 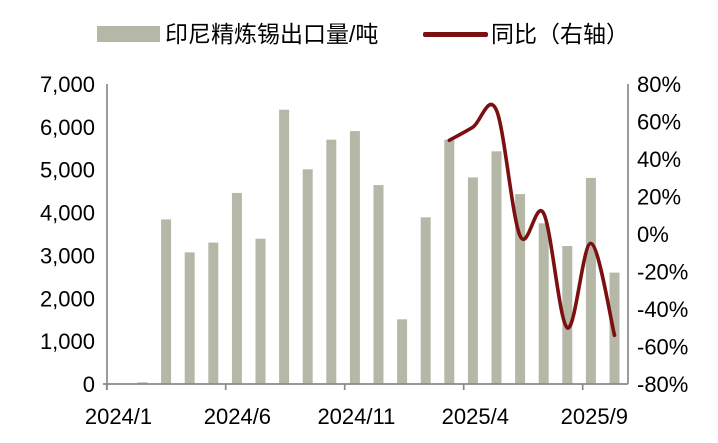 What do you see at coordinates (425, 300) in the screenshot?
I see `bar-2025/1` at bounding box center [425, 300].